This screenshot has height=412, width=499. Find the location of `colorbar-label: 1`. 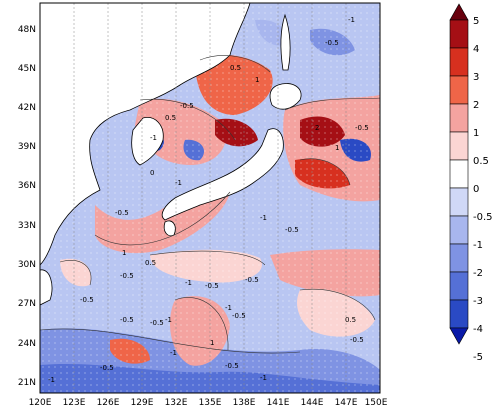

colorbar-label: 1 is located at coordinates (476, 133).